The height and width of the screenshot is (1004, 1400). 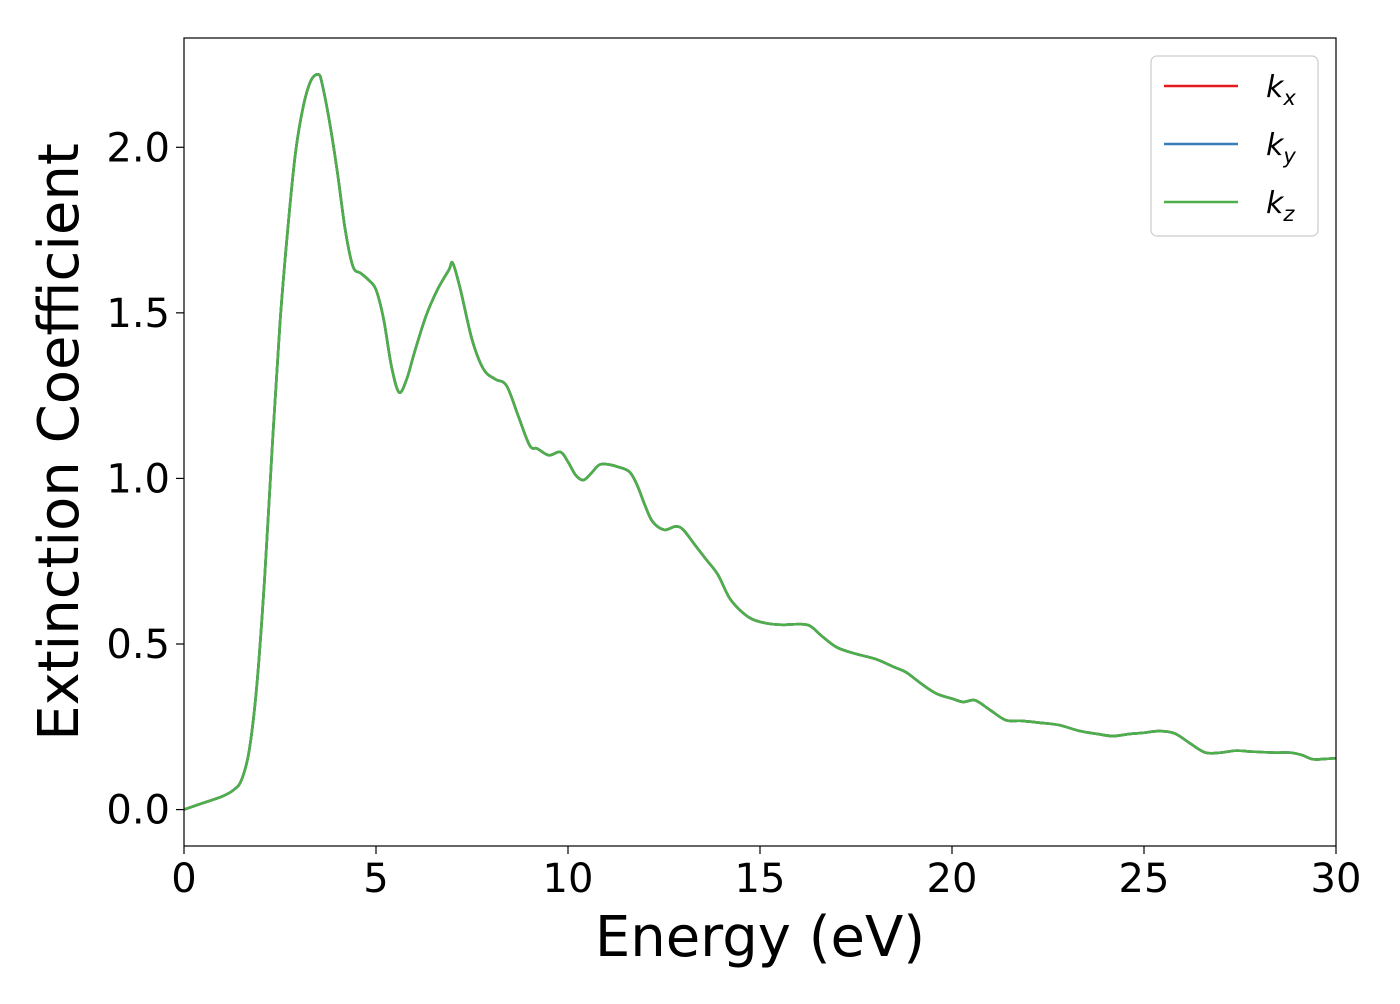 I want to click on y-tick-label: 2.0, so click(x=138, y=148).